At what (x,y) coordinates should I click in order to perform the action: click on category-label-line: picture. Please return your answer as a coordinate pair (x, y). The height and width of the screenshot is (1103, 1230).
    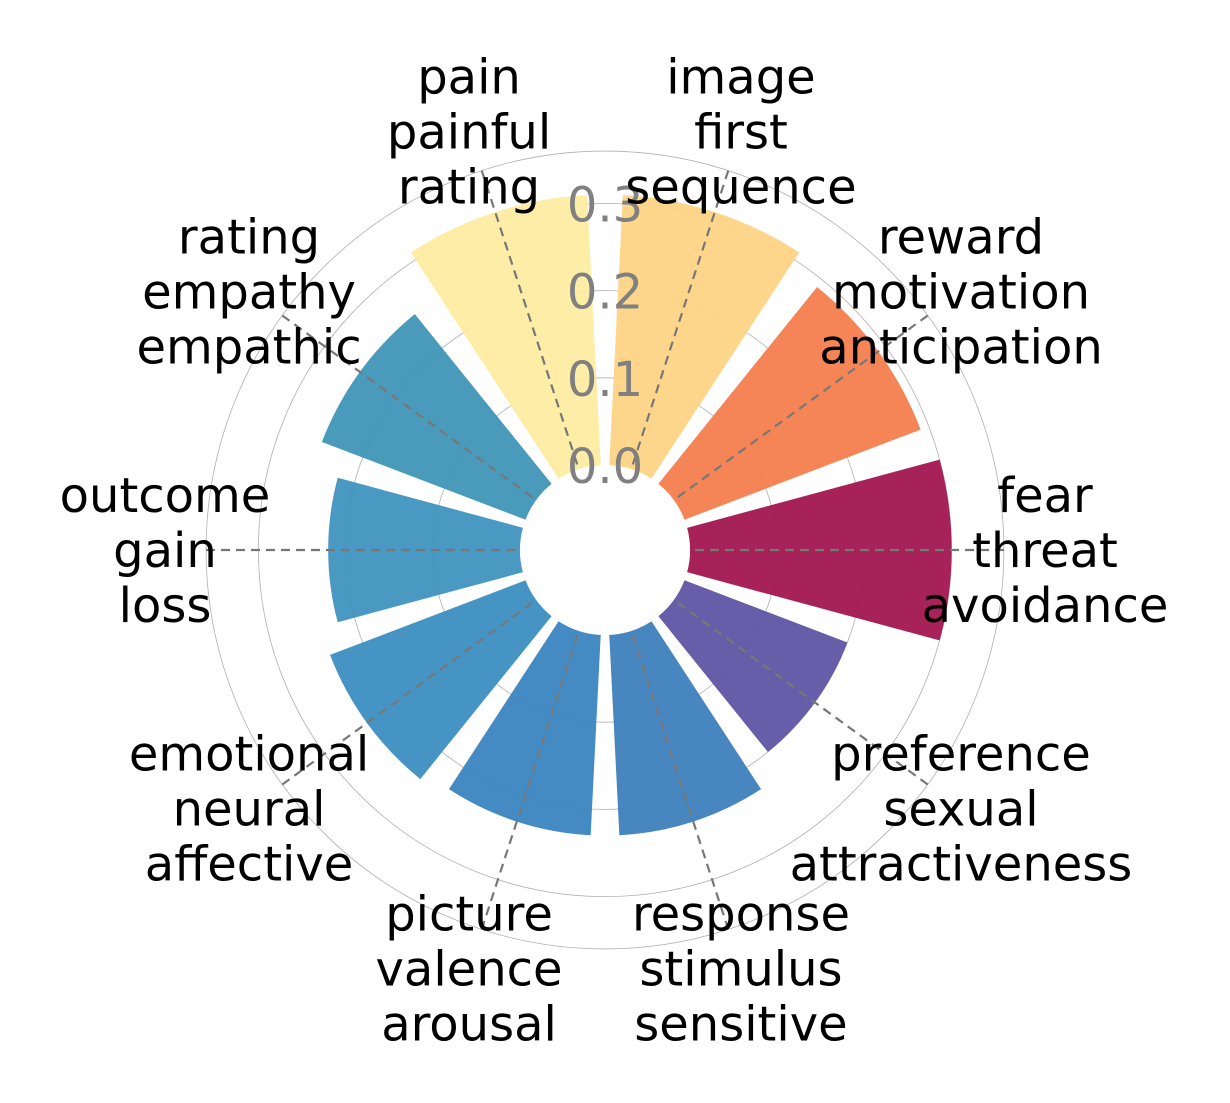
    Looking at the image, I should click on (469, 914).